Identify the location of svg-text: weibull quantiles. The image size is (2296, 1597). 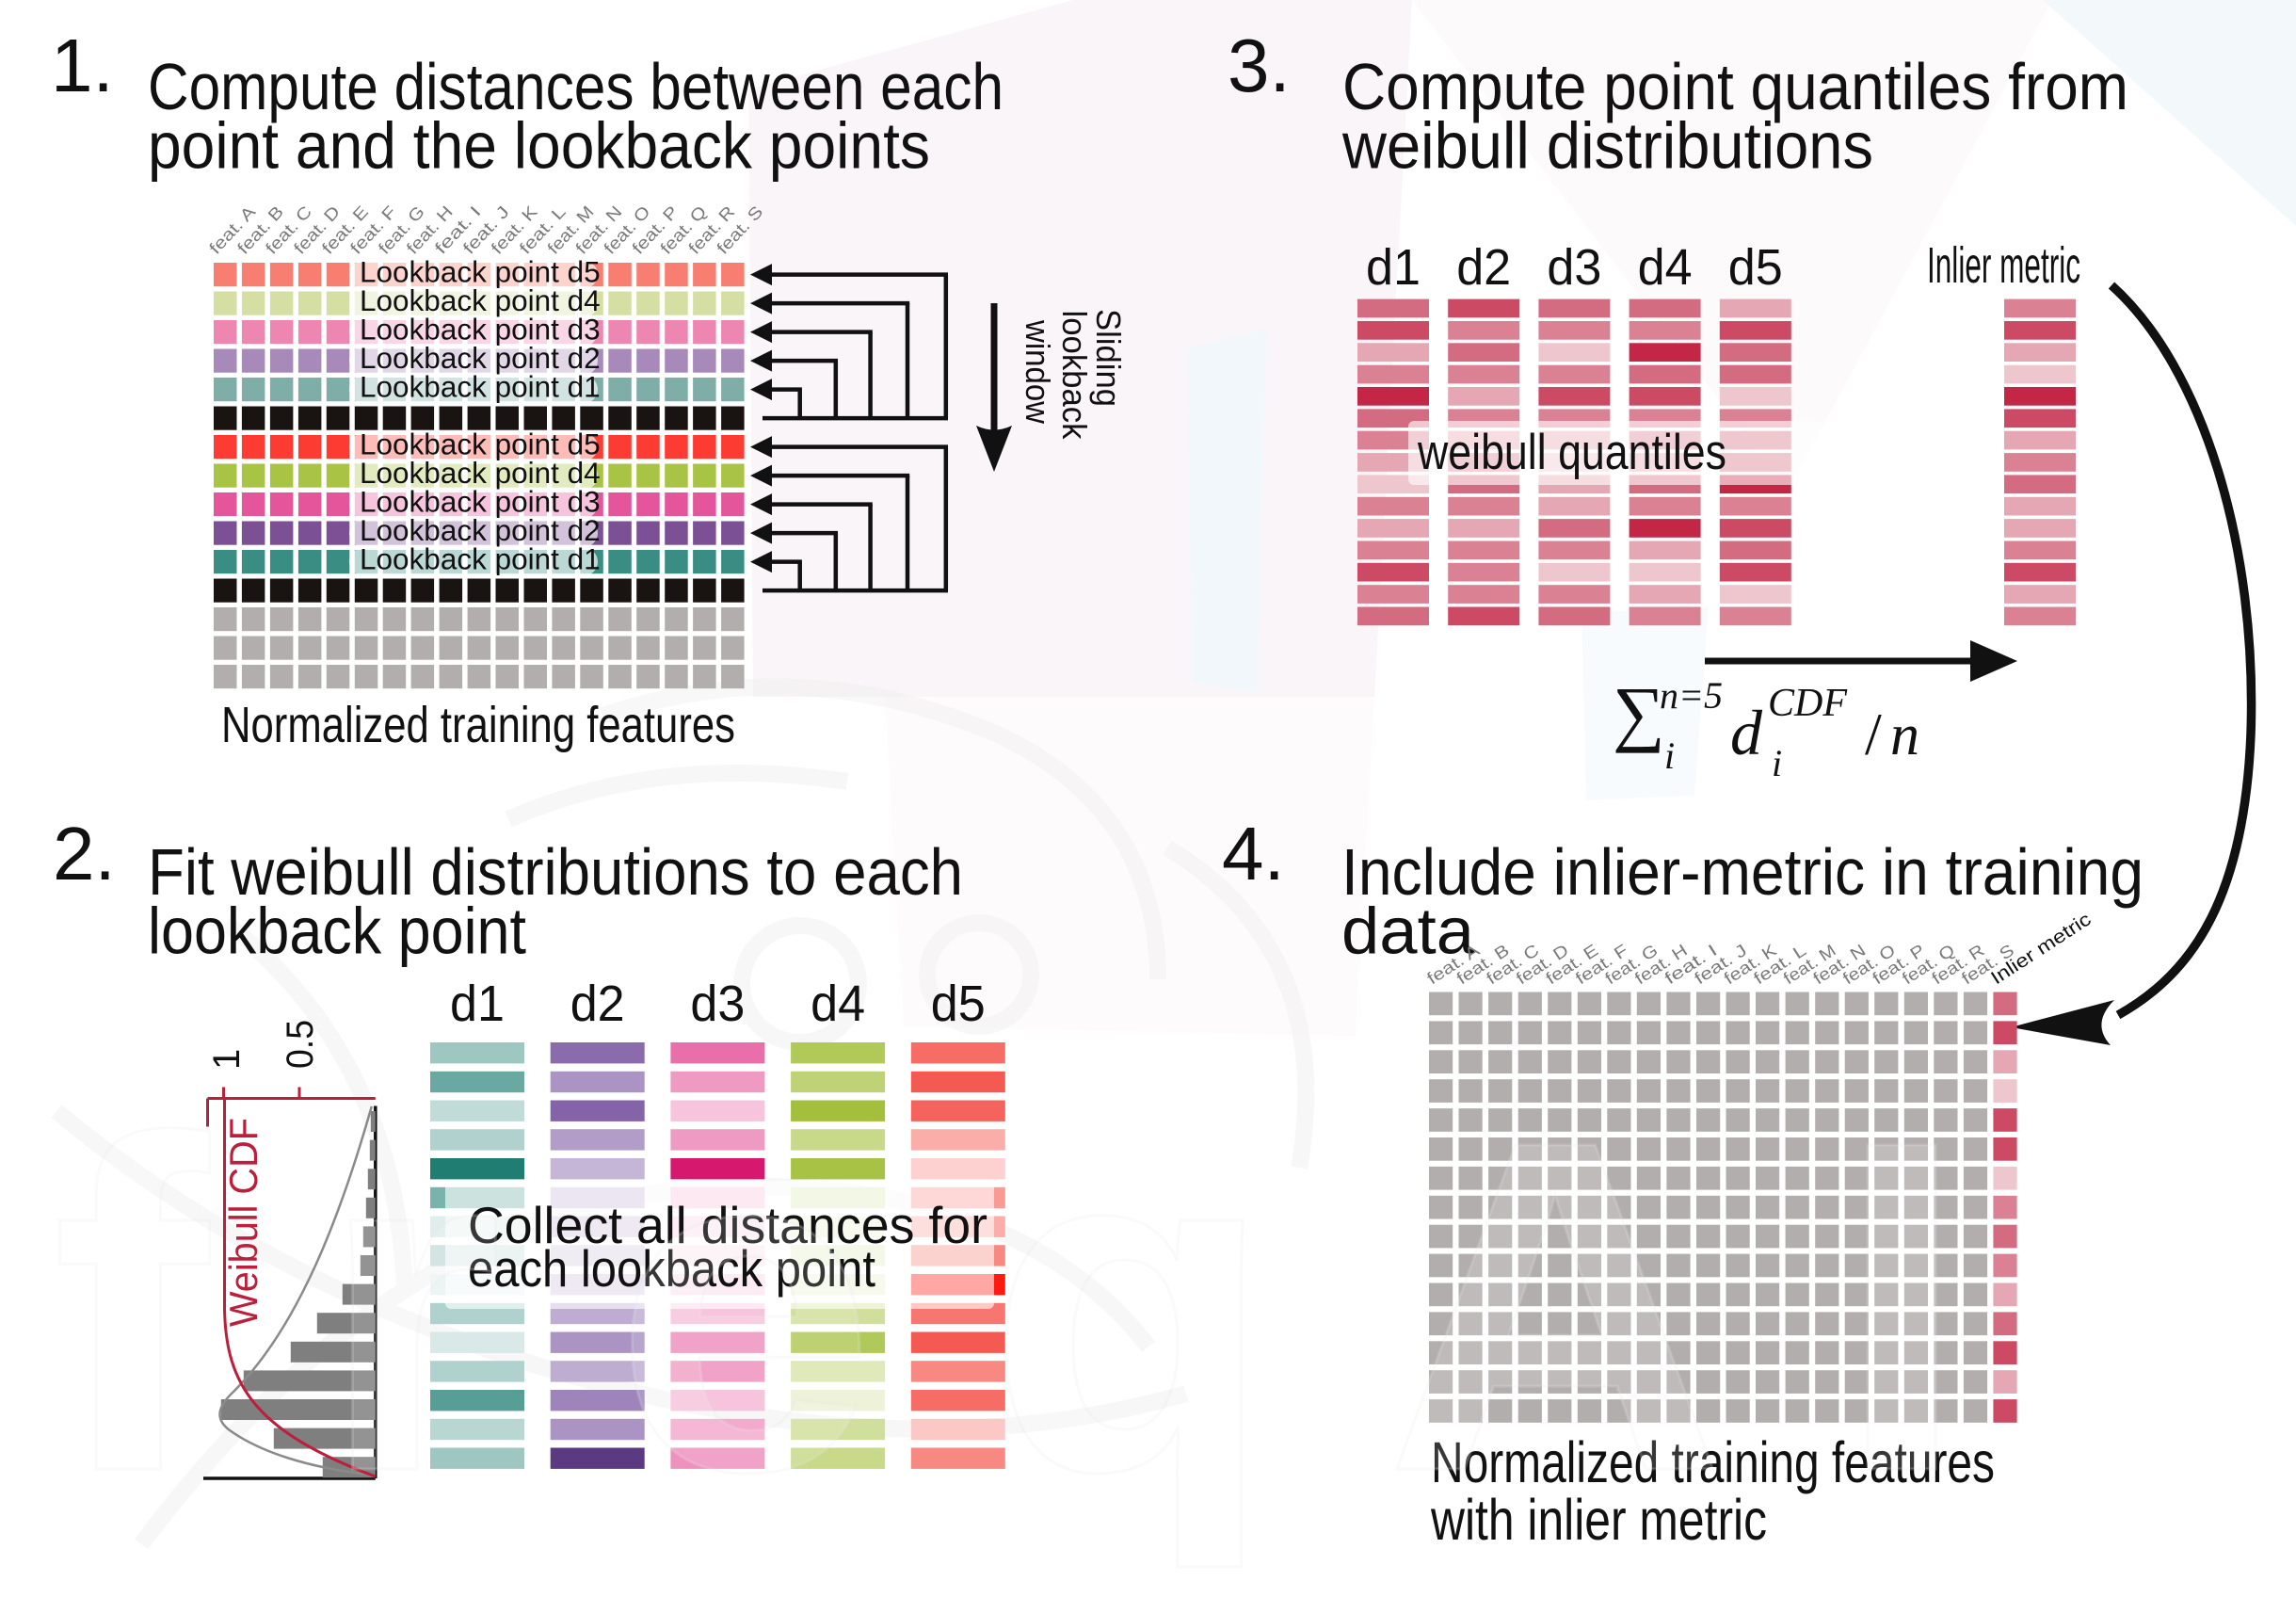
(1571, 452).